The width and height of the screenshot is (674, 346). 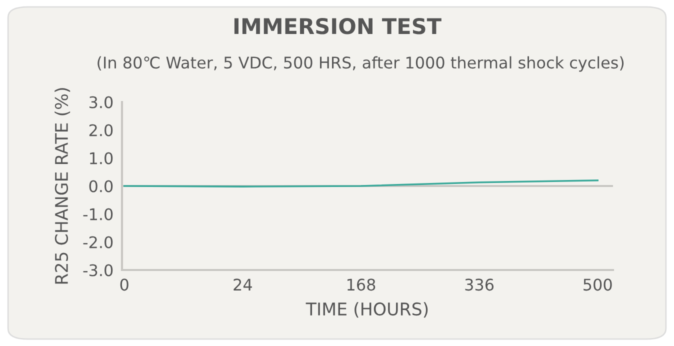 I want to click on y-tick-label: 1.0, so click(x=101, y=158).